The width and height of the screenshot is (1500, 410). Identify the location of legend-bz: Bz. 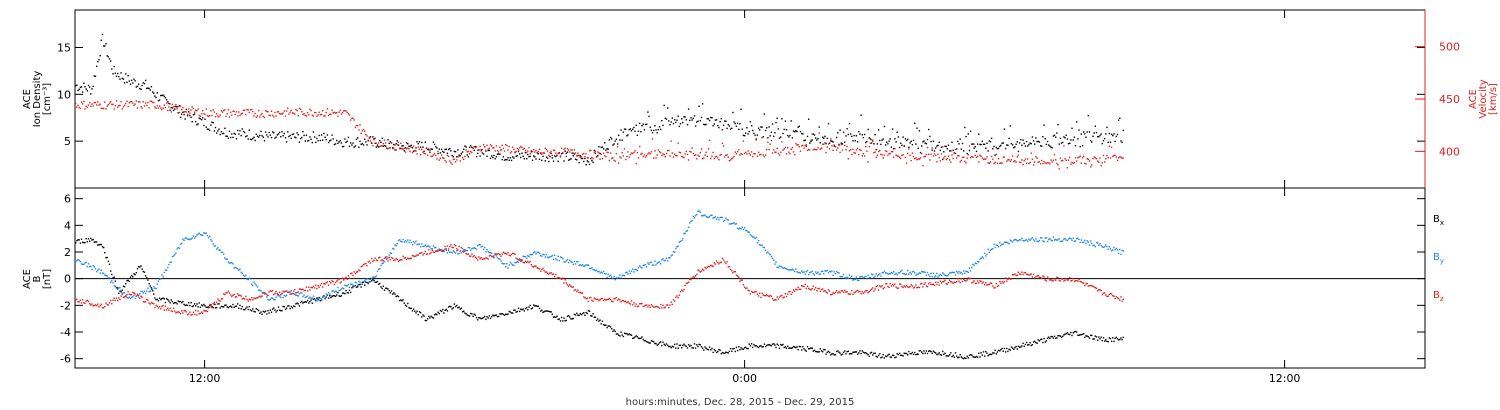
(1438, 296).